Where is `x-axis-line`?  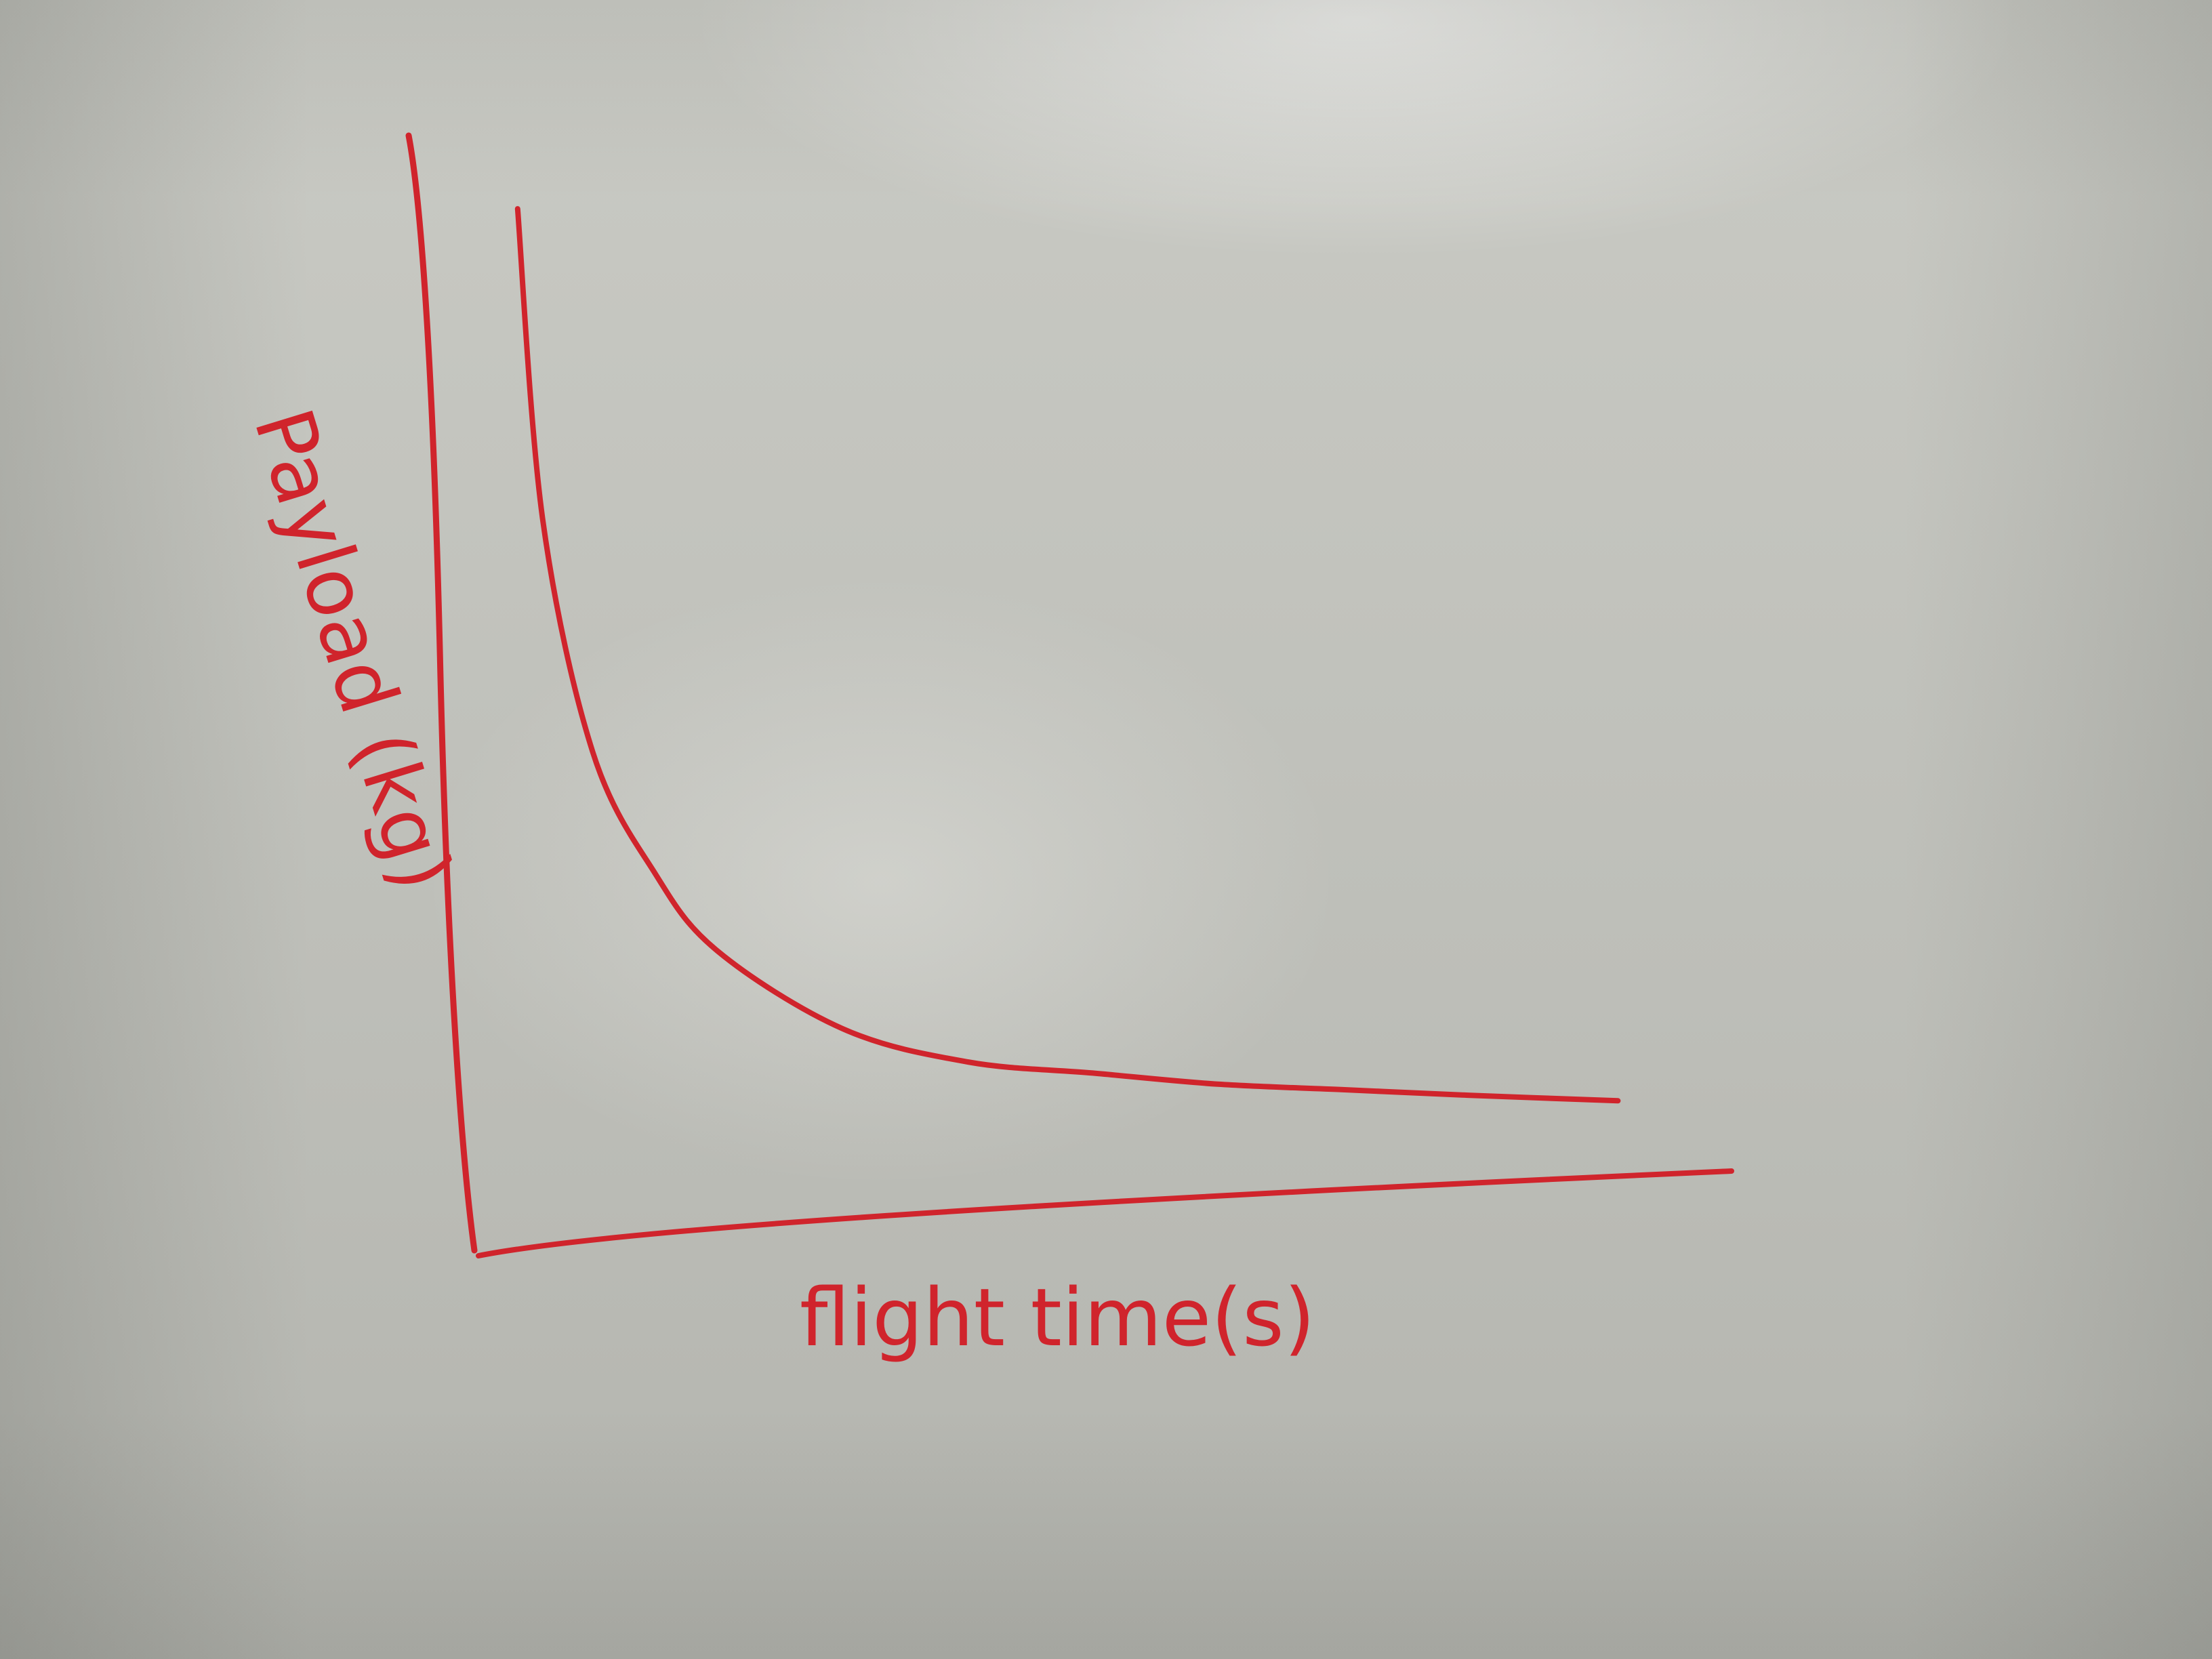
x-axis-line is located at coordinates (1105, 1213).